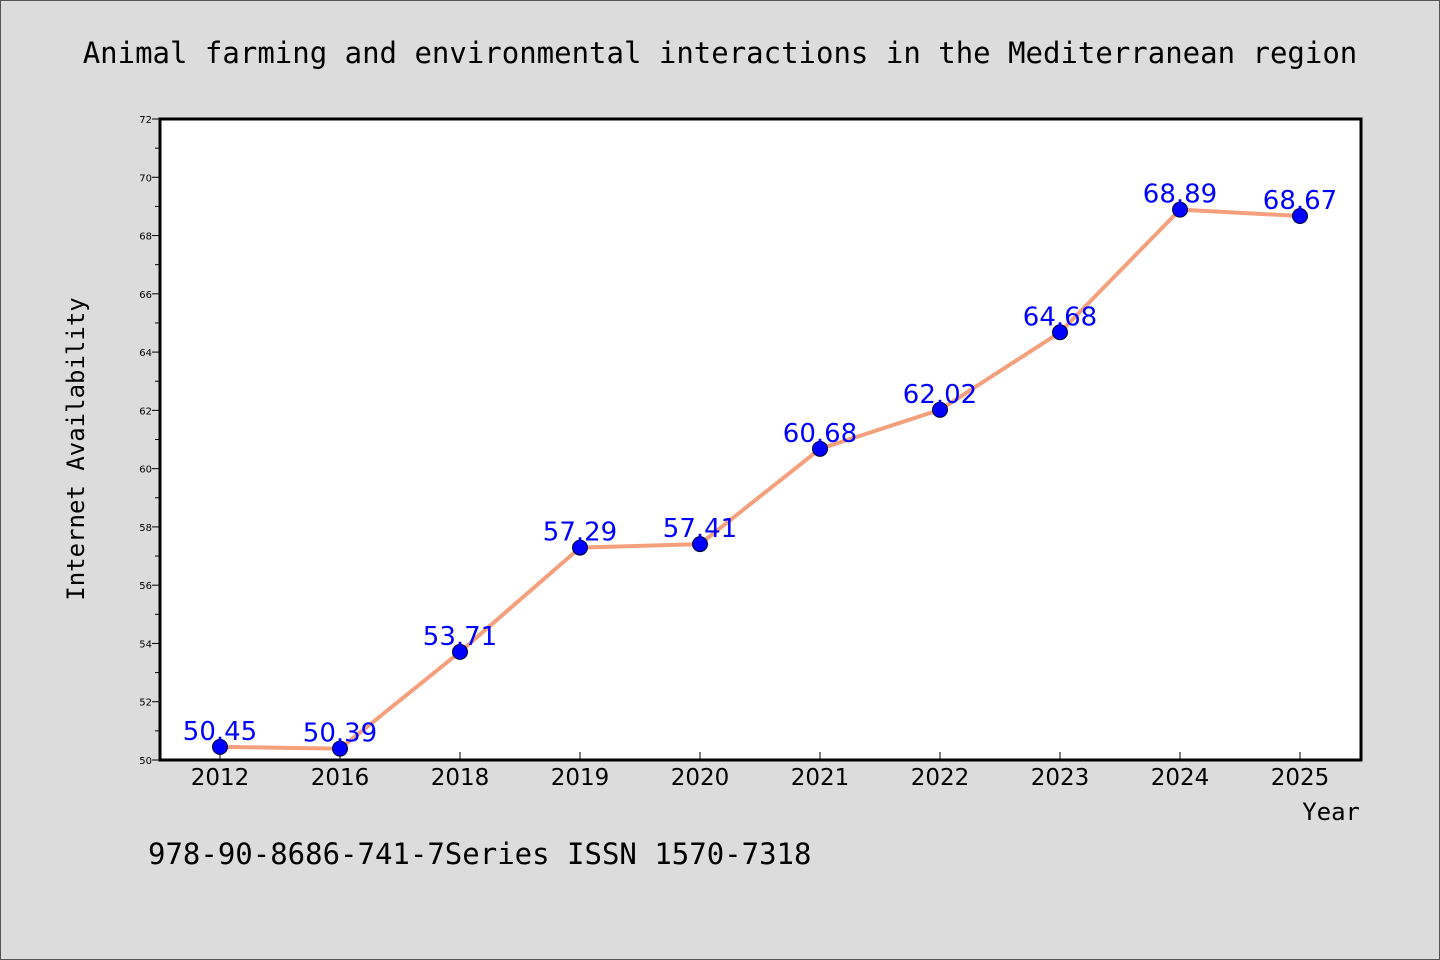 Image resolution: width=1440 pixels, height=960 pixels. What do you see at coordinates (460, 778) in the screenshot?
I see `x-tick-label: 2018` at bounding box center [460, 778].